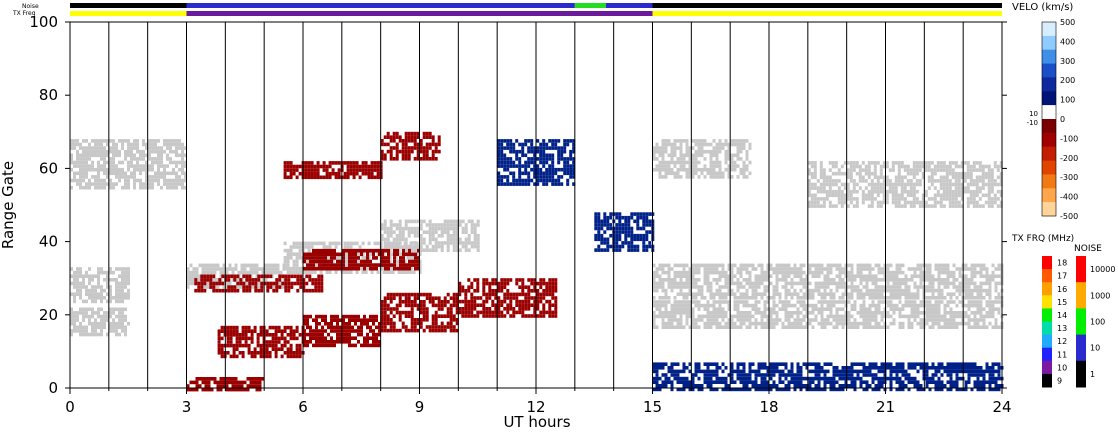 Image resolution: width=1118 pixels, height=435 pixels. I want to click on velo-mid-label: -10, so click(1032, 123).